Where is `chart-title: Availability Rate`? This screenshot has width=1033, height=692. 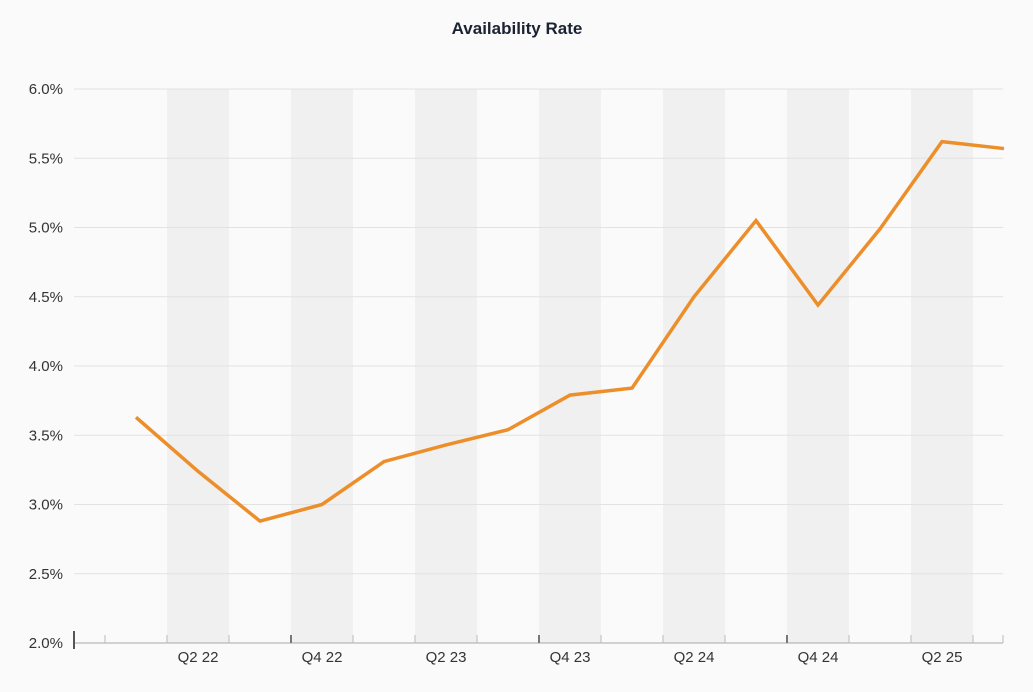
chart-title: Availability Rate is located at coordinates (517, 28).